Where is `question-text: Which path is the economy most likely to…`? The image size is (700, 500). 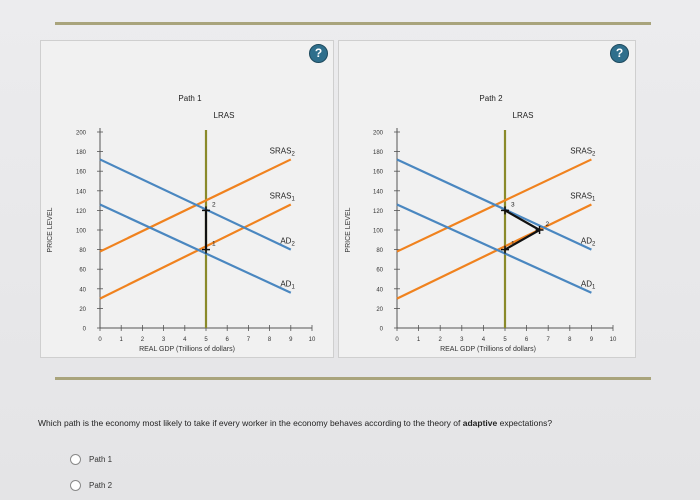 question-text: Which path is the economy most likely to… is located at coordinates (295, 423).